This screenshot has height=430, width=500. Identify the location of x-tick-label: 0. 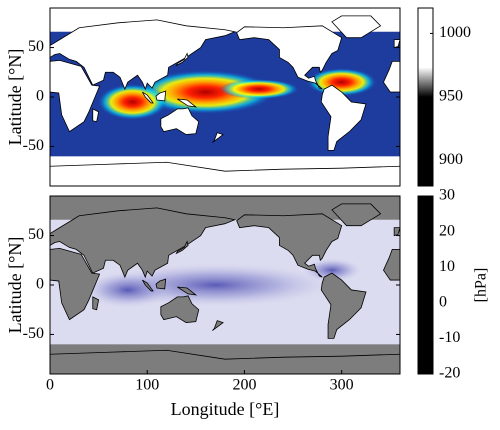
(50, 385).